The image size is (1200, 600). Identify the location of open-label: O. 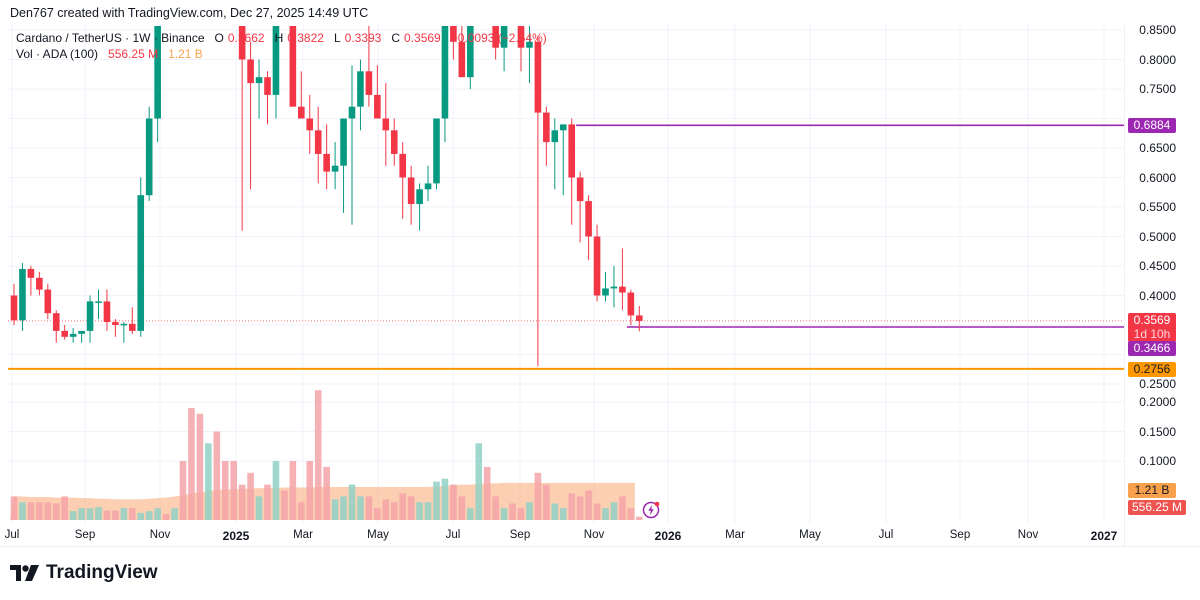
(219, 38).